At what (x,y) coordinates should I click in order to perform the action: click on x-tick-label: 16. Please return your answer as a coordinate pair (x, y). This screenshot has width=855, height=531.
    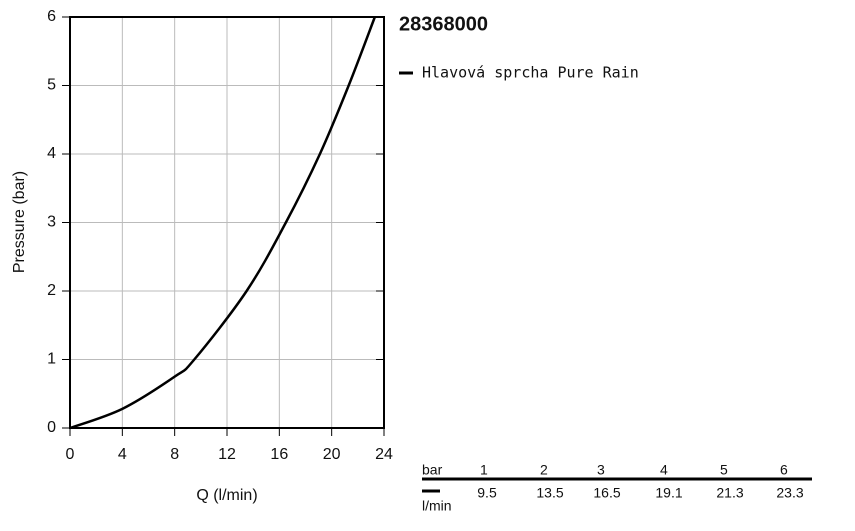
    Looking at the image, I should click on (279, 454).